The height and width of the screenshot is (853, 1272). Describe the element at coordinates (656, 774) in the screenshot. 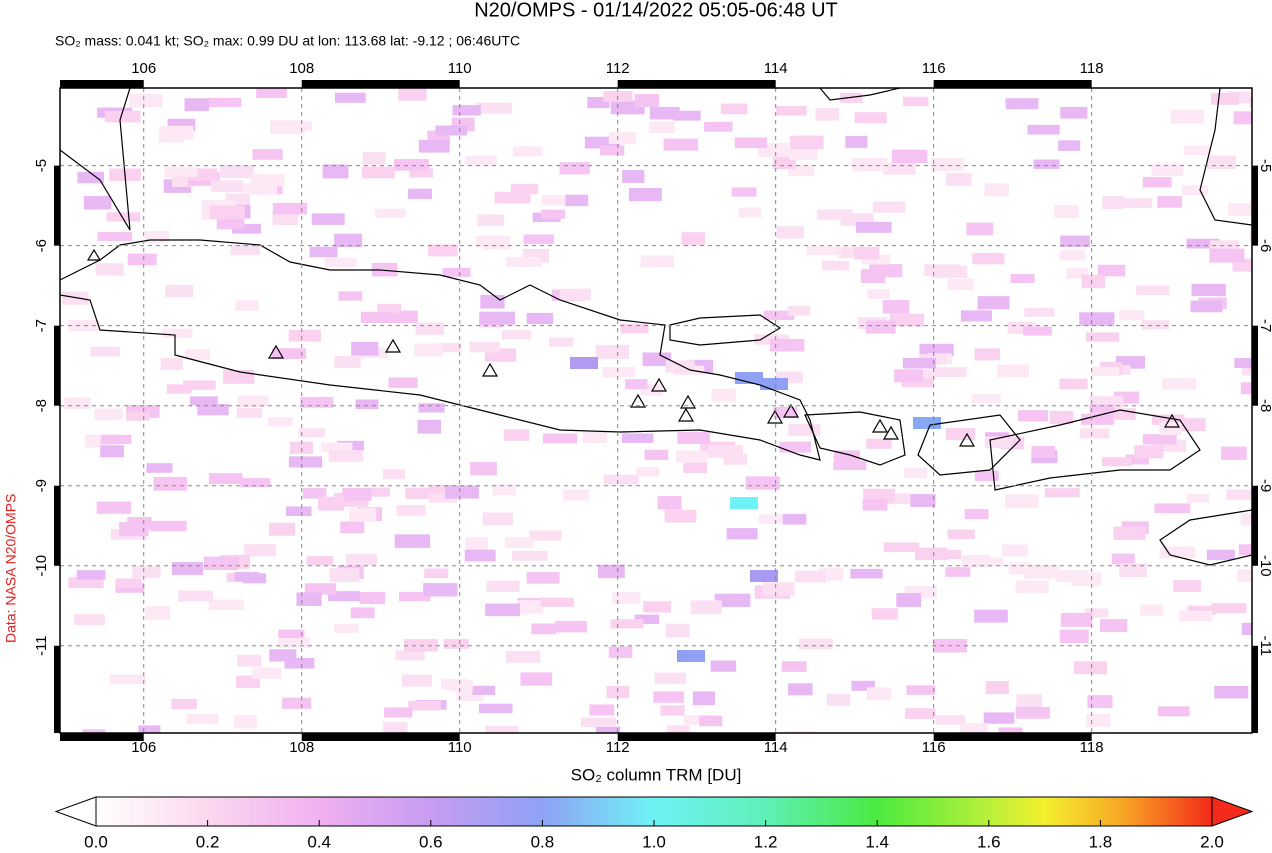

I see `colorbar-label: SO₂ column TRM [DU]` at that location.